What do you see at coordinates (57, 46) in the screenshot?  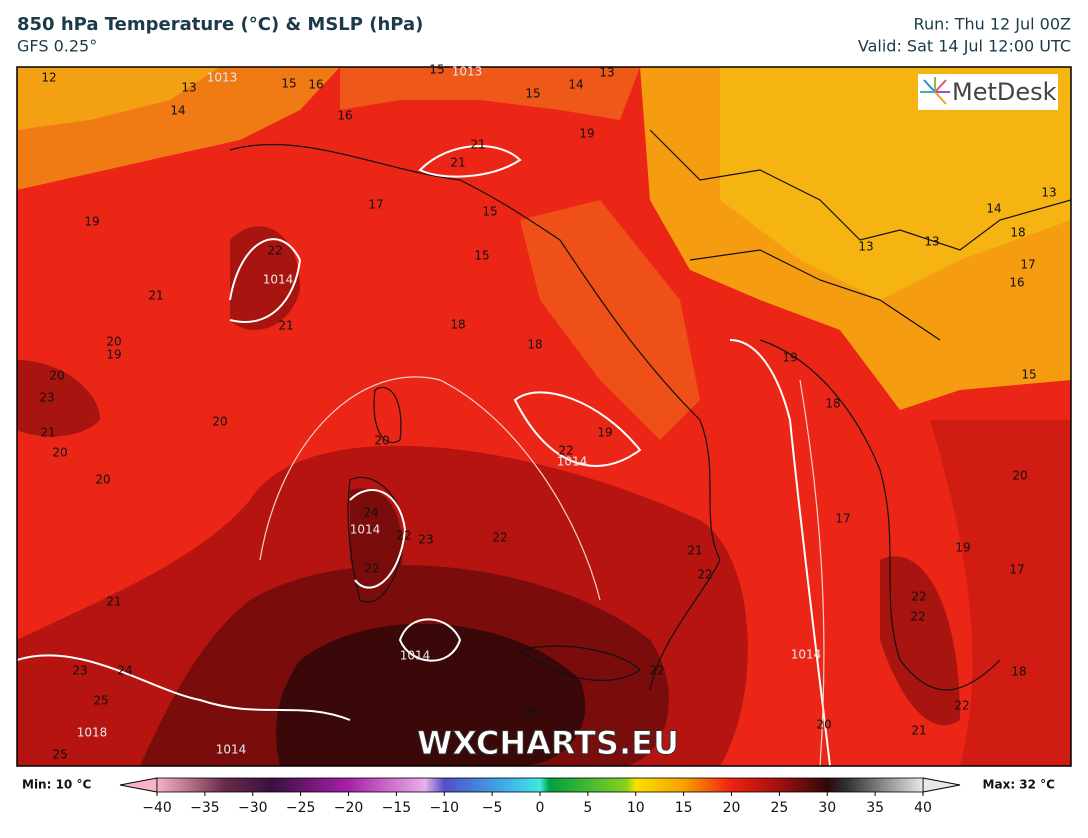 I see `model: GFS 0.25°` at bounding box center [57, 46].